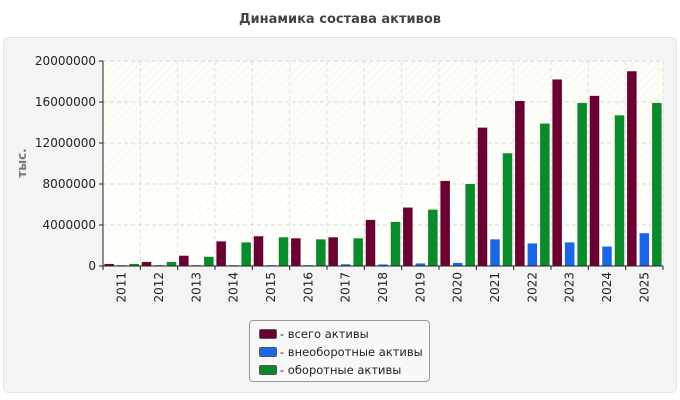  Describe the element at coordinates (520, 183) in the screenshot. I see `bar-total-2022` at that location.